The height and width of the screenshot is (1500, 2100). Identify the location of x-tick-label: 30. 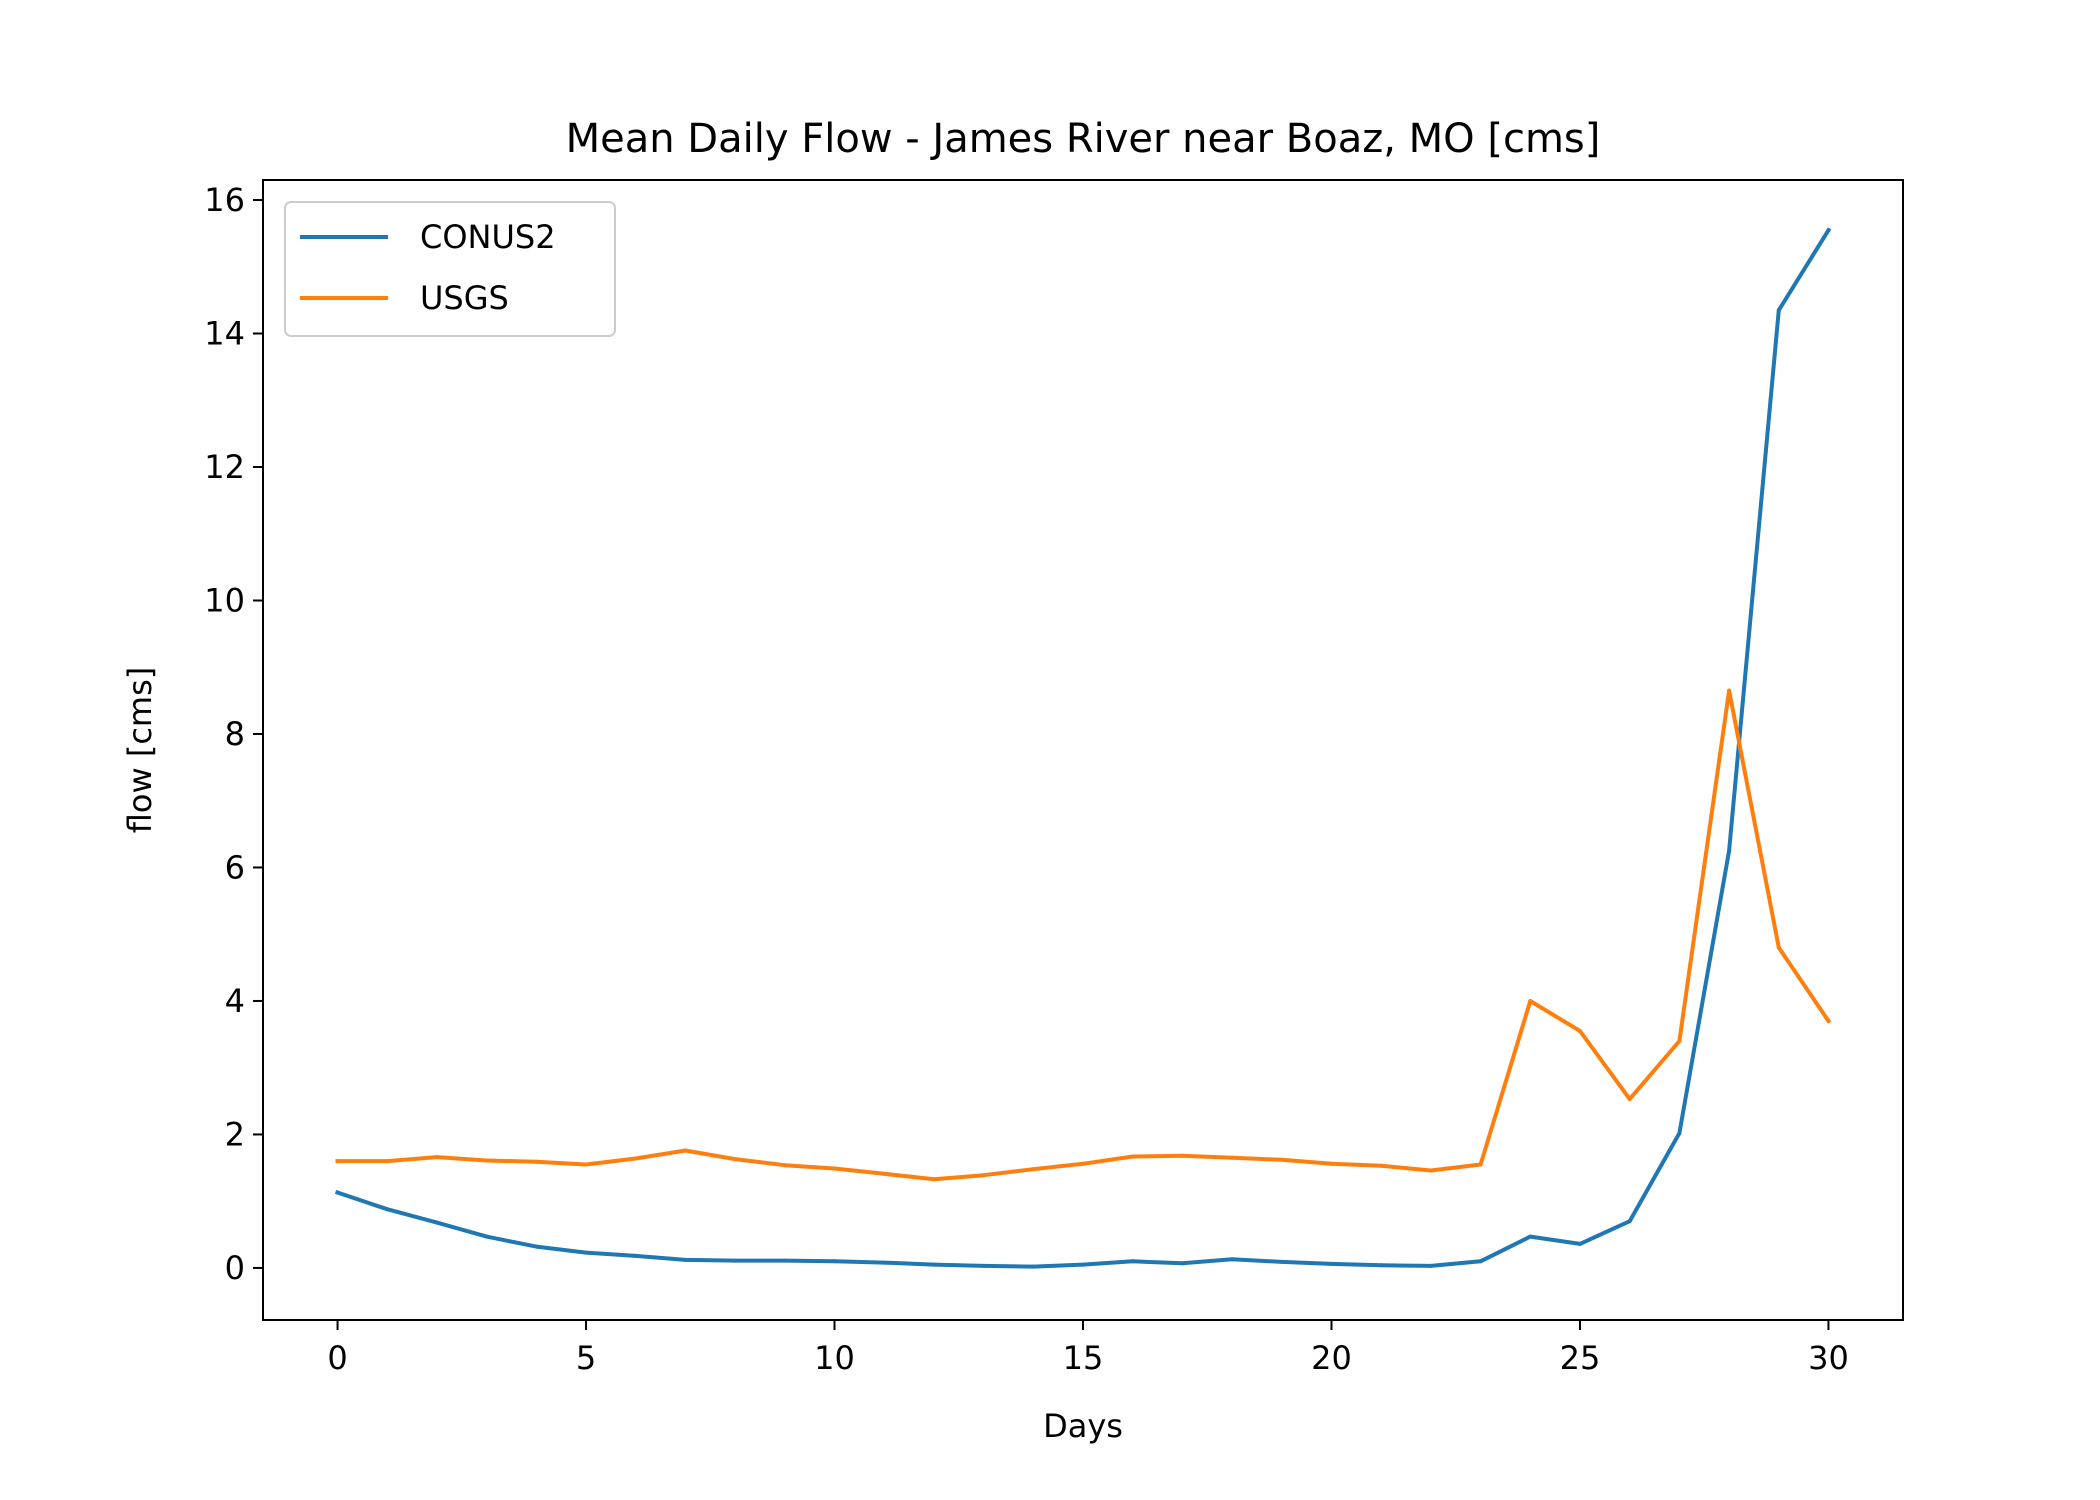
(1828, 1358).